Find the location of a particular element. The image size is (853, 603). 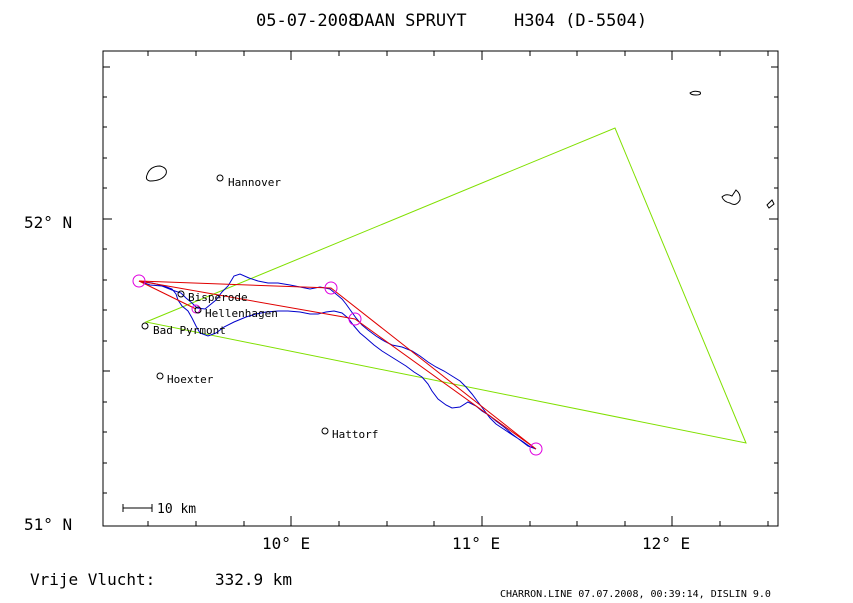

place-marker-hannover is located at coordinates (220, 178).